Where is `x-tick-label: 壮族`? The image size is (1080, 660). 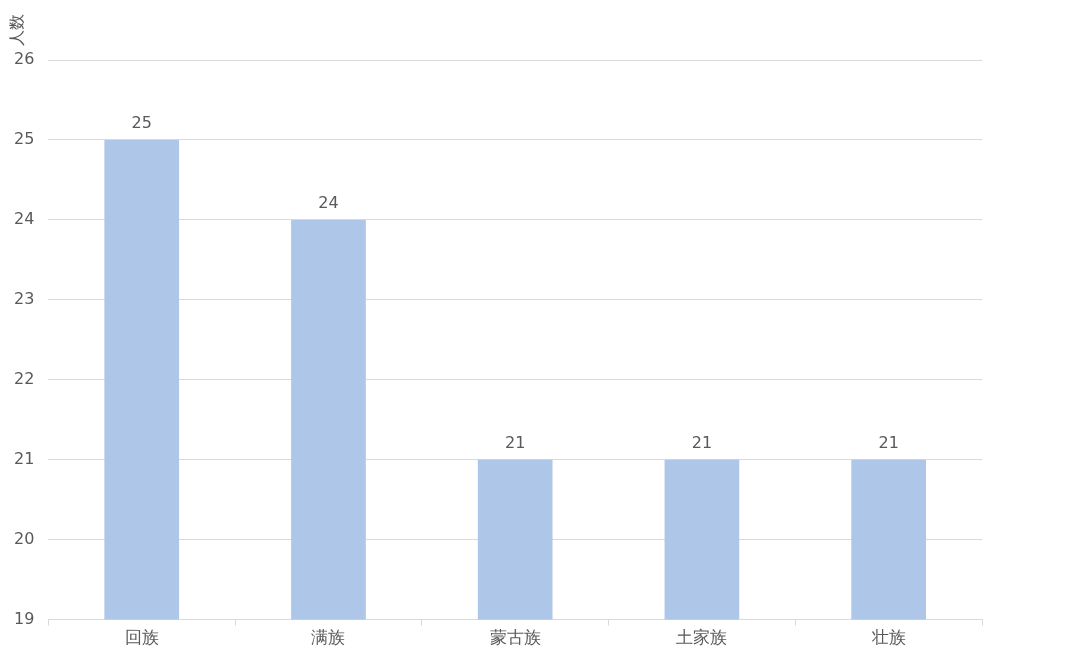 x-tick-label: 壮族 is located at coordinates (888, 637).